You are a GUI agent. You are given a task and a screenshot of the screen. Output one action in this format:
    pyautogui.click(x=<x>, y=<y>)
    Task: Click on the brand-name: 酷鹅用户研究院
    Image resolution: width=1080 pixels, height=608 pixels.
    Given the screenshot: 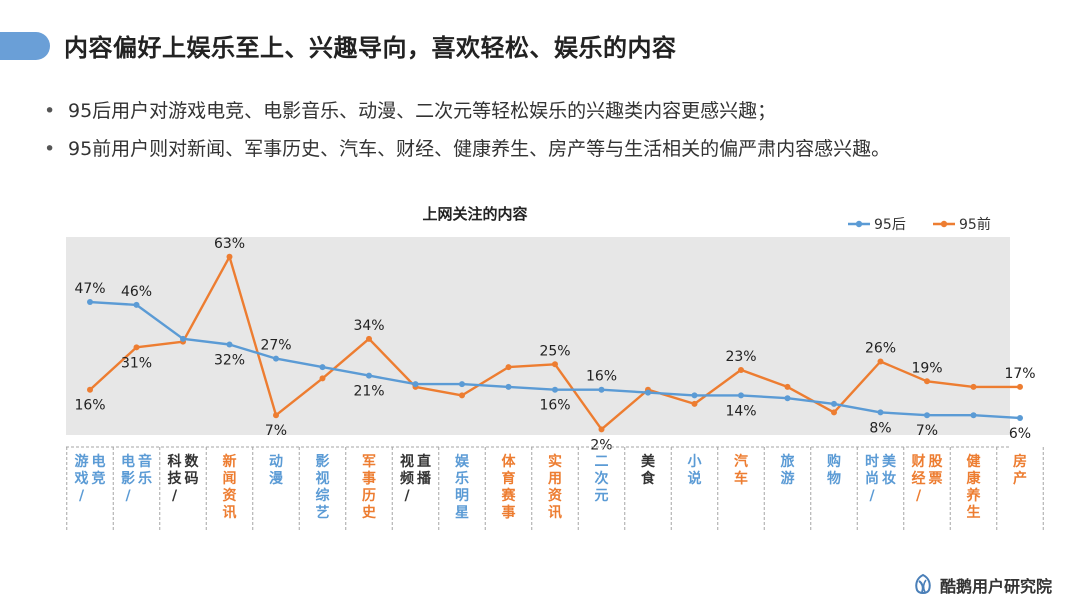 What is the action you would take?
    pyautogui.click(x=995, y=586)
    